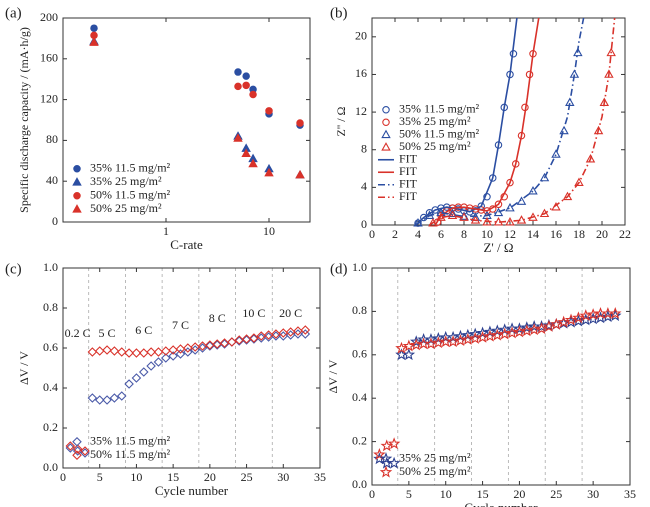  What do you see at coordinates (408, 159) in the screenshot?
I see `legend-label: FIT` at bounding box center [408, 159].